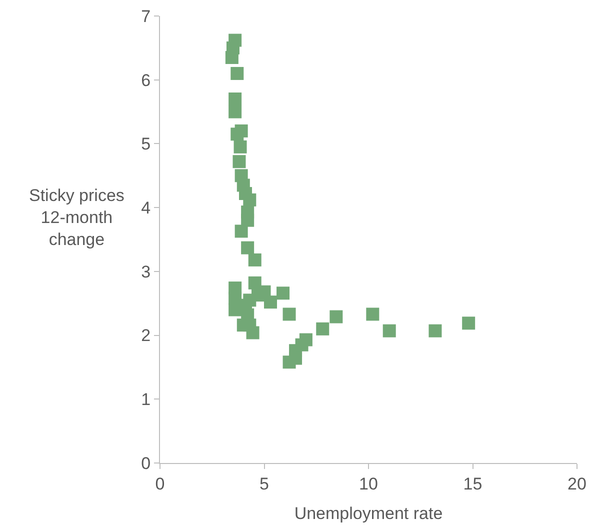 The image size is (598, 531). What do you see at coordinates (368, 484) in the screenshot?
I see `x-tick-label: 10` at bounding box center [368, 484].